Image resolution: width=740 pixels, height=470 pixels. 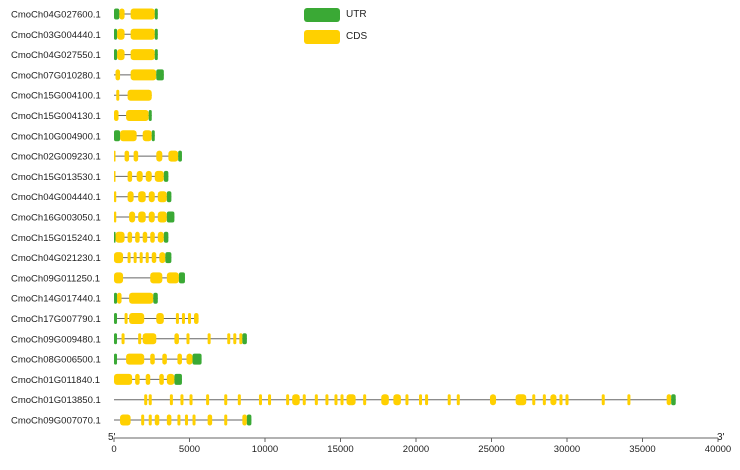 I want to click on x-tick-label: 0, so click(x=113, y=449).